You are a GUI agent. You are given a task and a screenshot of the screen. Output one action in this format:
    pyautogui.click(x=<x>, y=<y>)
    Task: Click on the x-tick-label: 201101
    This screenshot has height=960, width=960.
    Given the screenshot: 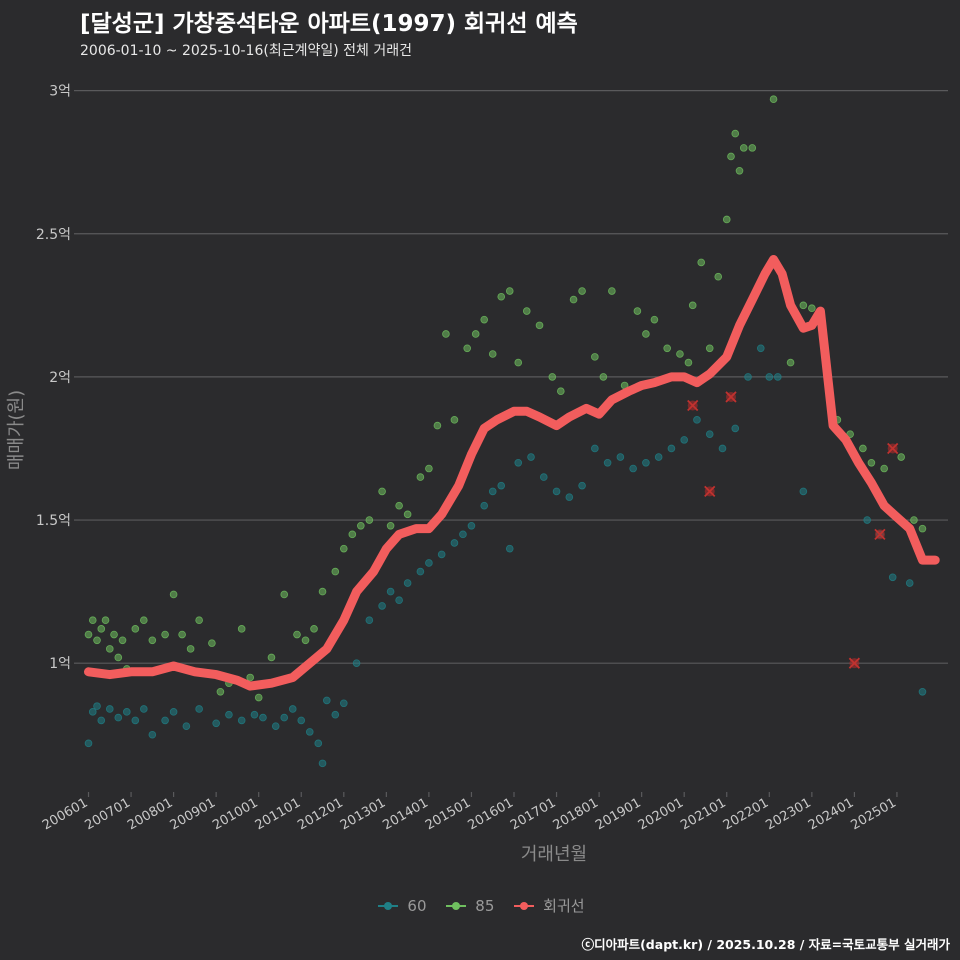 What is the action you would take?
    pyautogui.click(x=278, y=814)
    